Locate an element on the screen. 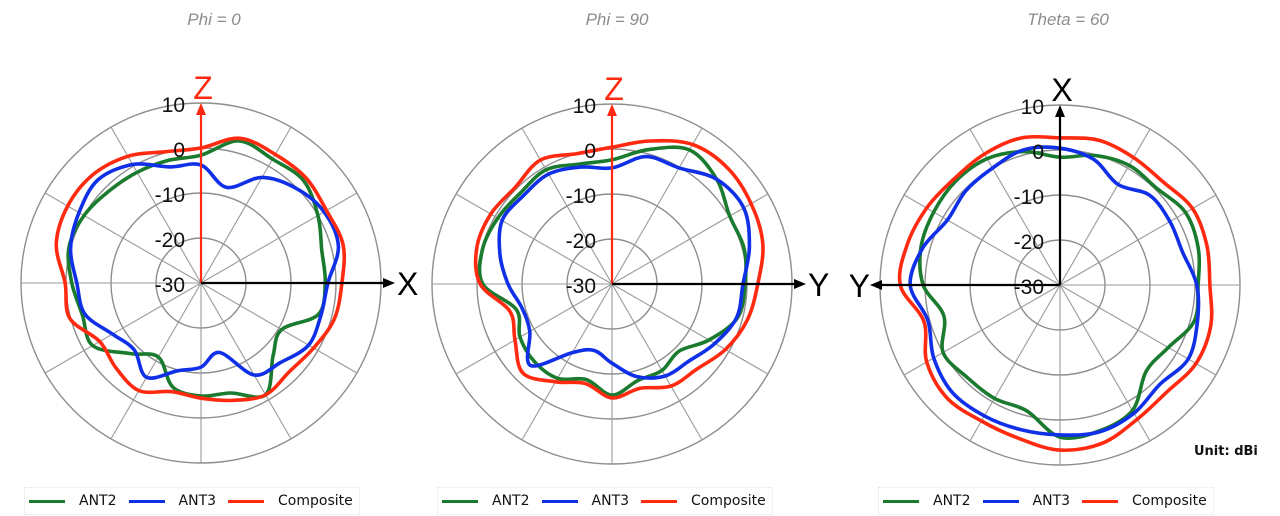 The height and width of the screenshot is (516, 1280). axes: ZX is located at coordinates (305, 186).